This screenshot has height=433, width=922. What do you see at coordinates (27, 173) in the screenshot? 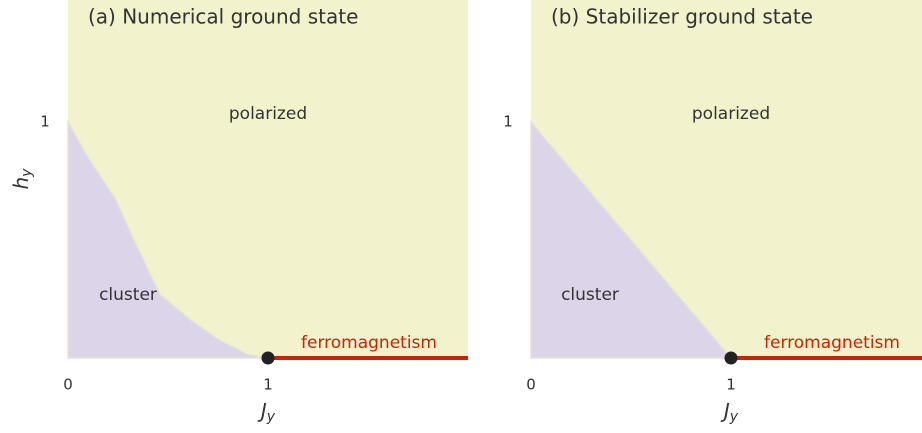
I see `y-axis-label-sub: y` at bounding box center [27, 173].